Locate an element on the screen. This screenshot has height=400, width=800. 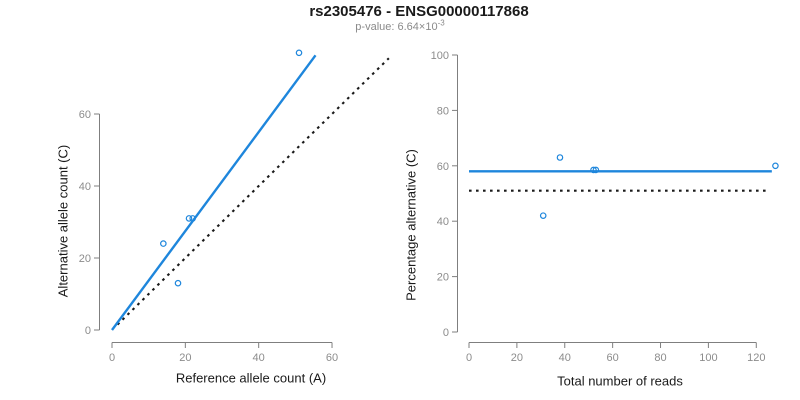
x-tick-label: 120 is located at coordinates (756, 358).